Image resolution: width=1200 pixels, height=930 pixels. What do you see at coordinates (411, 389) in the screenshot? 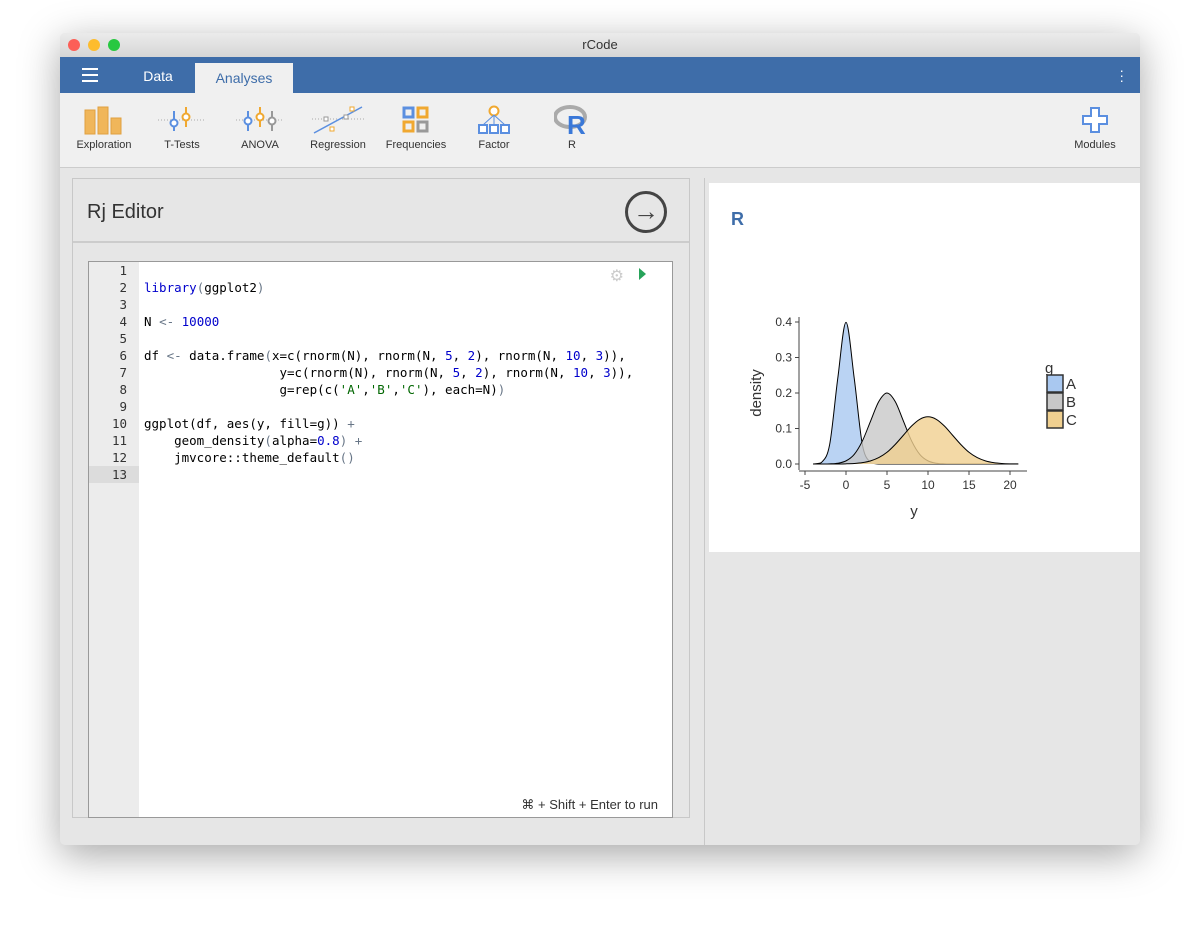
I see `code-token: 'C'` at bounding box center [411, 389].